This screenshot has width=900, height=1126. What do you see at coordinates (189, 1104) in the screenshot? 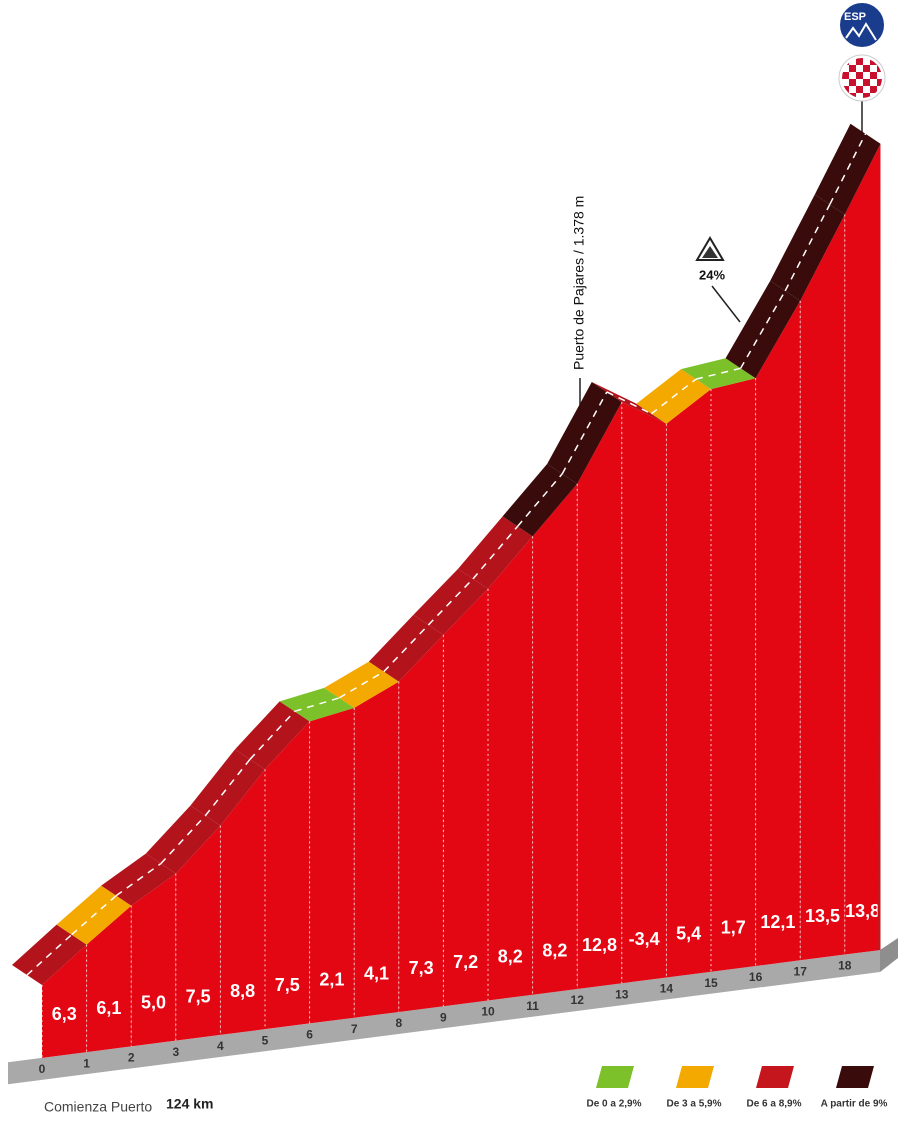
I see `start-km: 124 km` at bounding box center [189, 1104].